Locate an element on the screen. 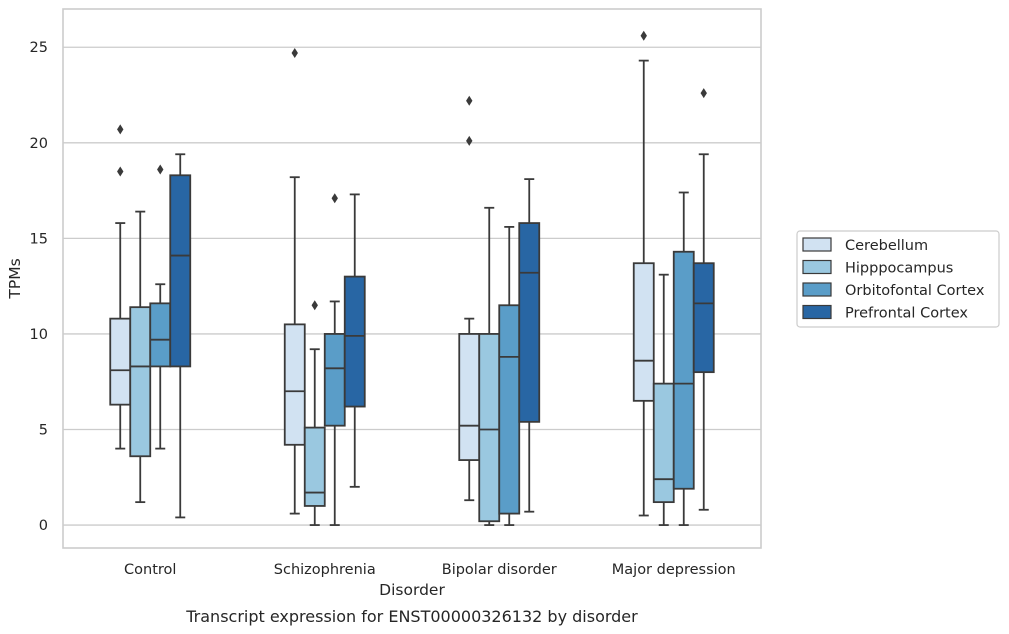  x-tick-label: Schizophrenia is located at coordinates (325, 570).